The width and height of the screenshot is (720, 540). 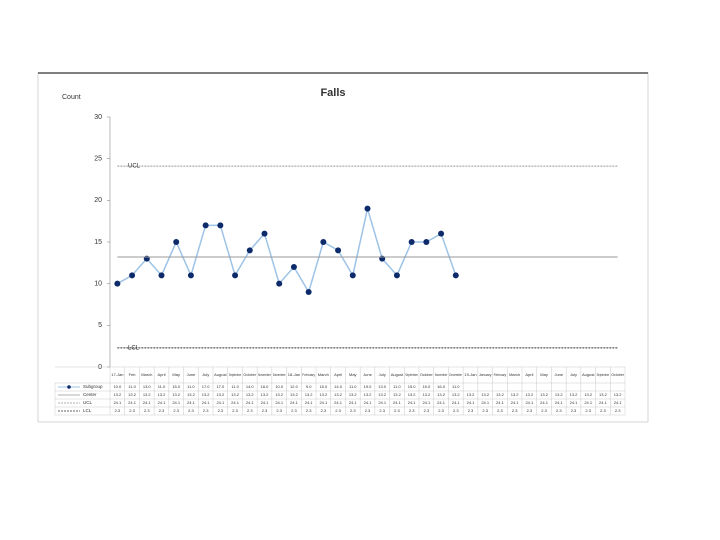 What do you see at coordinates (514, 374) in the screenshot?
I see `x-tick-label: March` at bounding box center [514, 374].